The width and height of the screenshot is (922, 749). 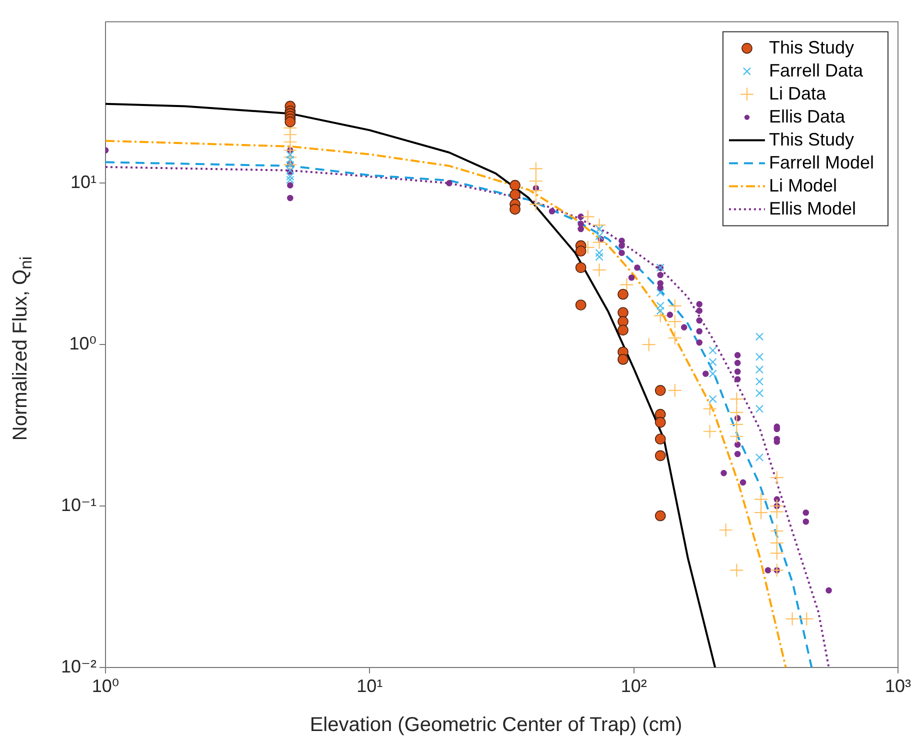 What do you see at coordinates (807, 116) in the screenshot?
I see `legend-label: Ellis Data` at bounding box center [807, 116].